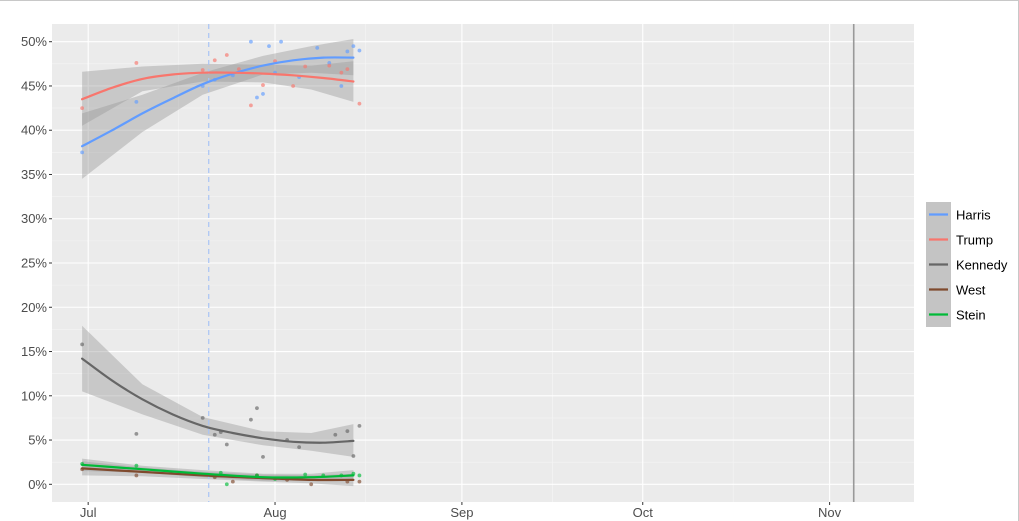 The height and width of the screenshot is (521, 1019). What do you see at coordinates (218, 474) in the screenshot?
I see `west-trend-line` at bounding box center [218, 474].